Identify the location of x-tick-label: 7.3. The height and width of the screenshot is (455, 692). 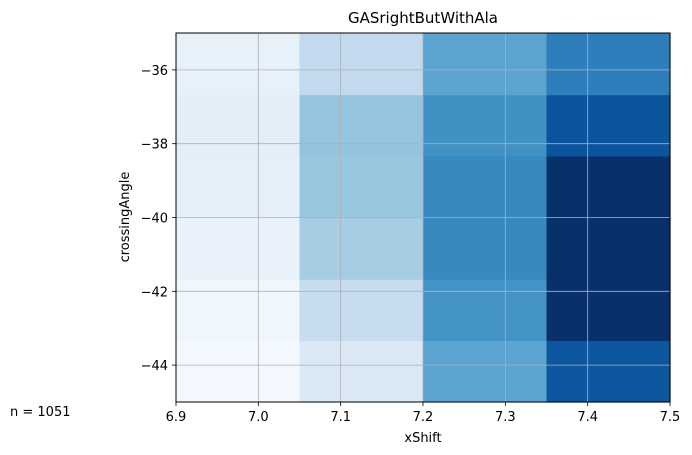
(505, 417).